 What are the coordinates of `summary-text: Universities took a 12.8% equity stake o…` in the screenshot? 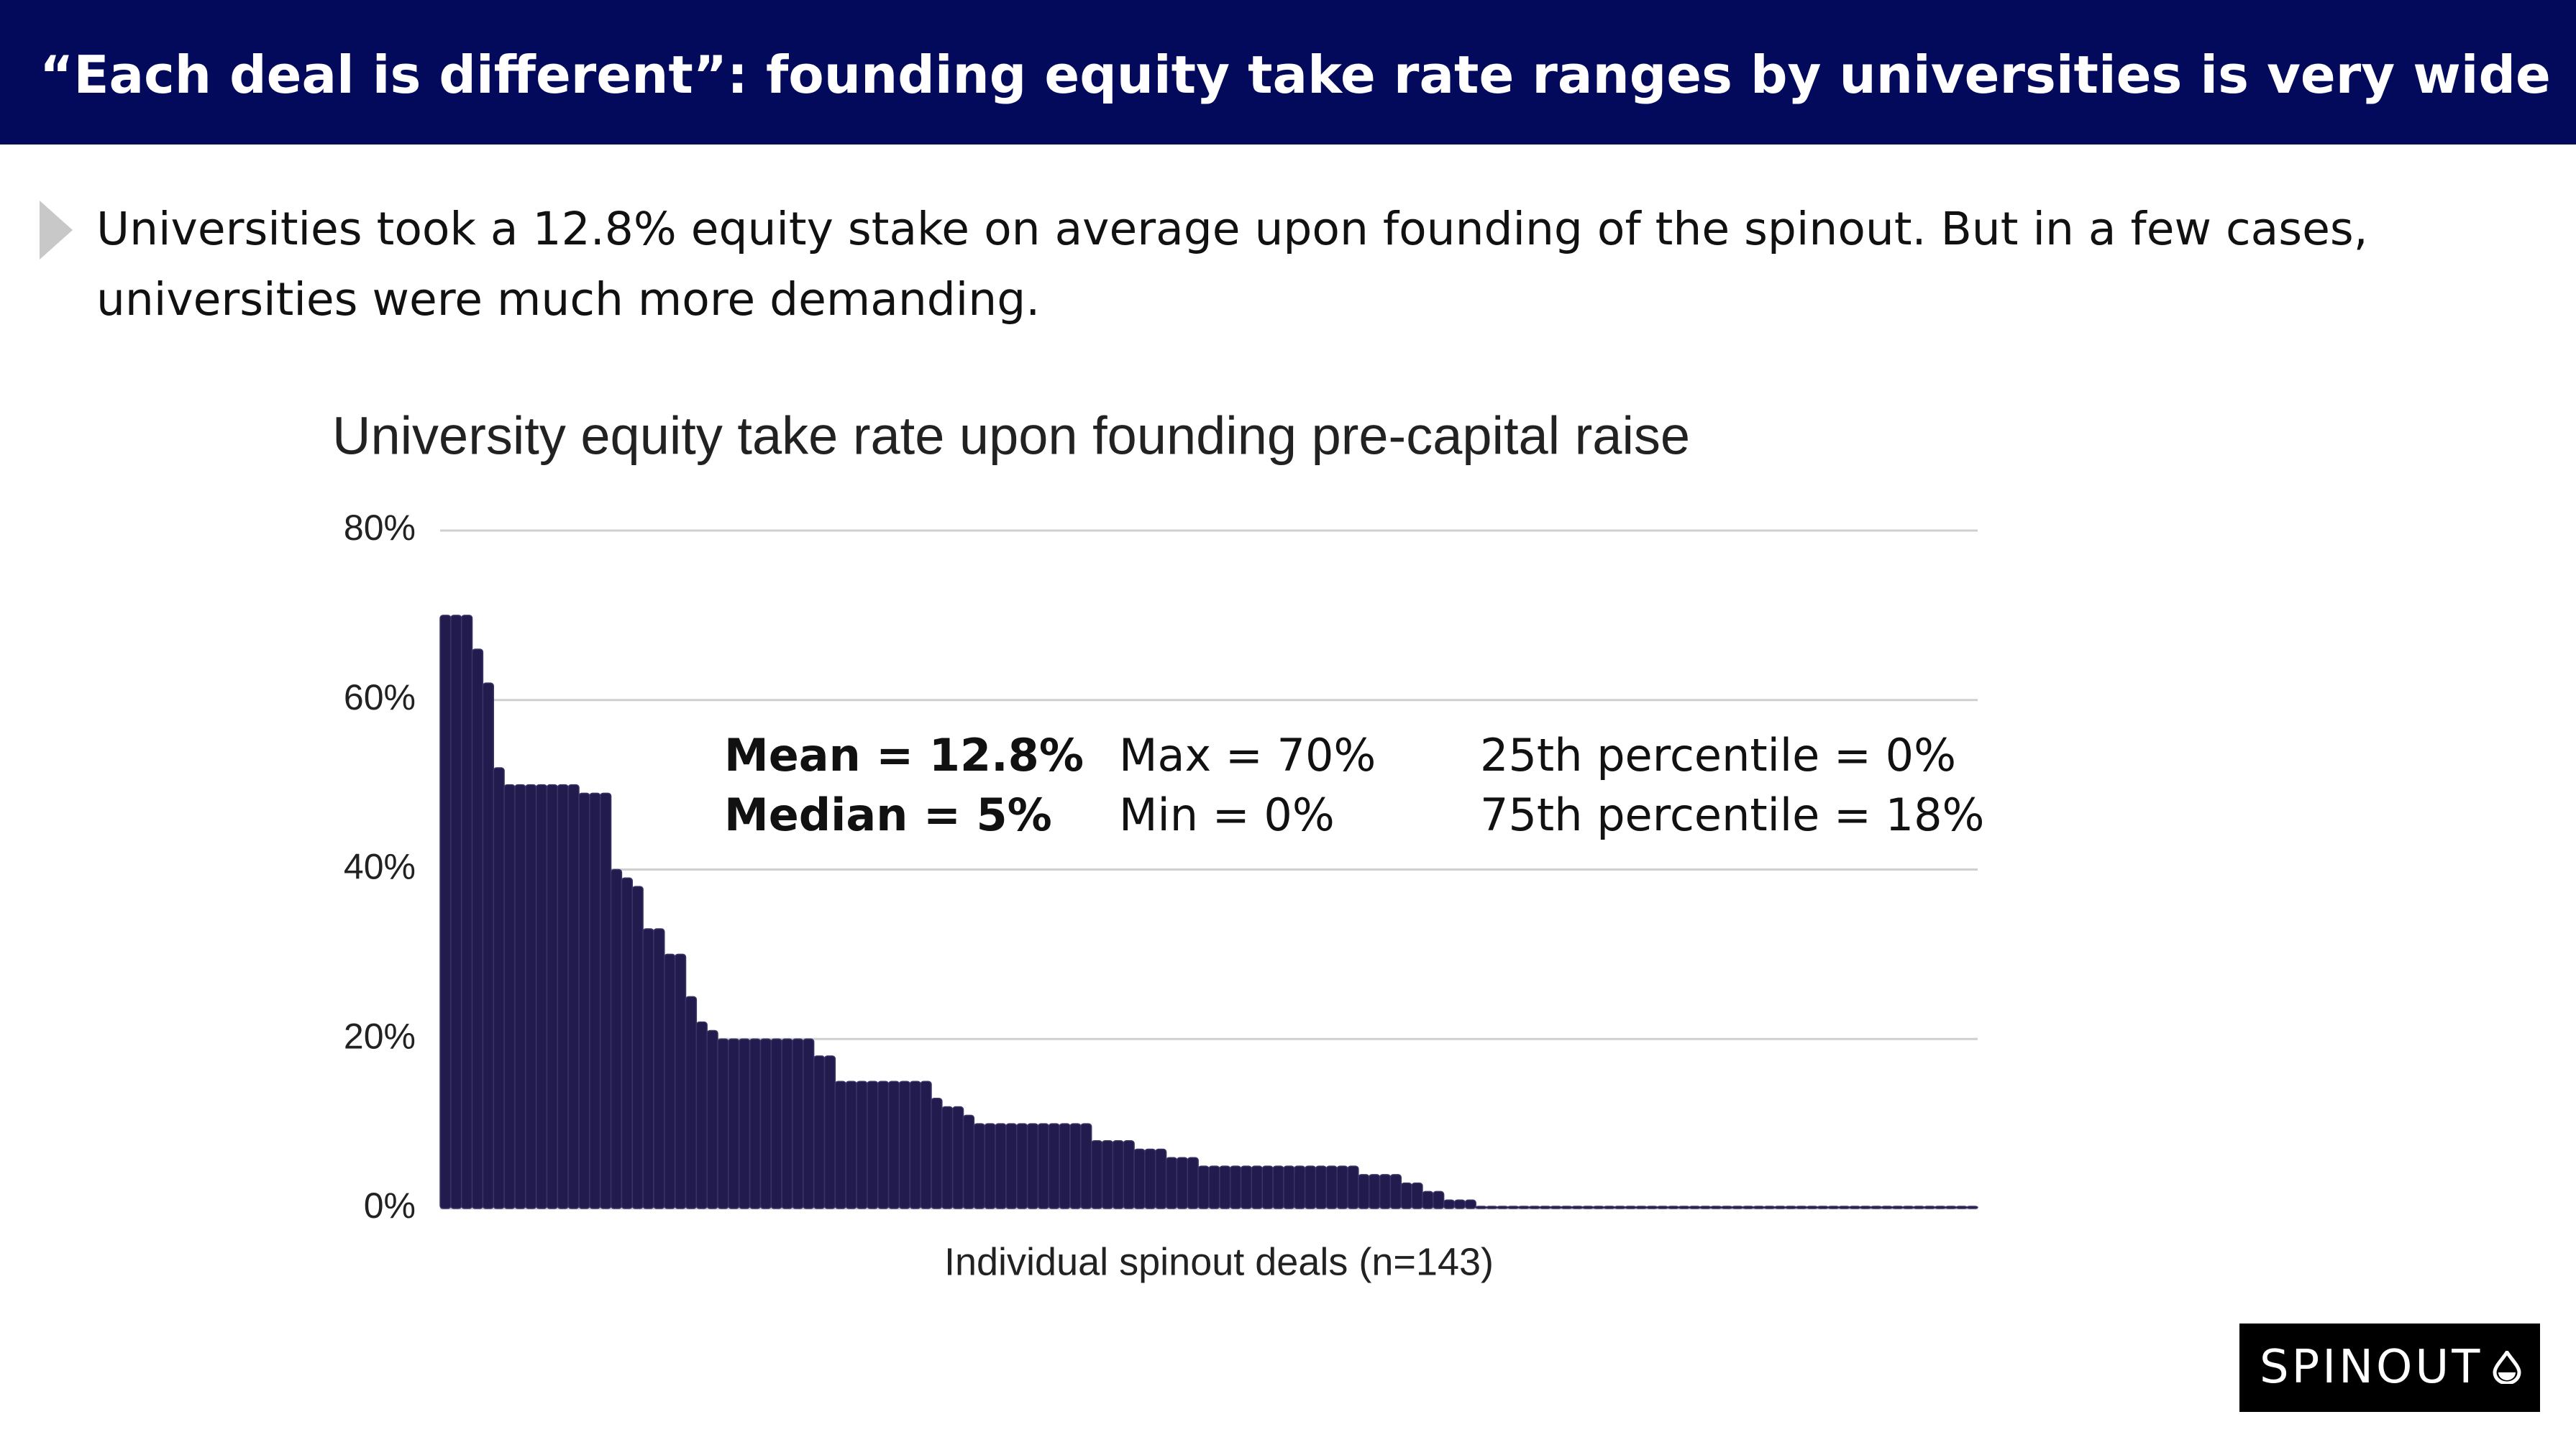 It's located at (1232, 264).